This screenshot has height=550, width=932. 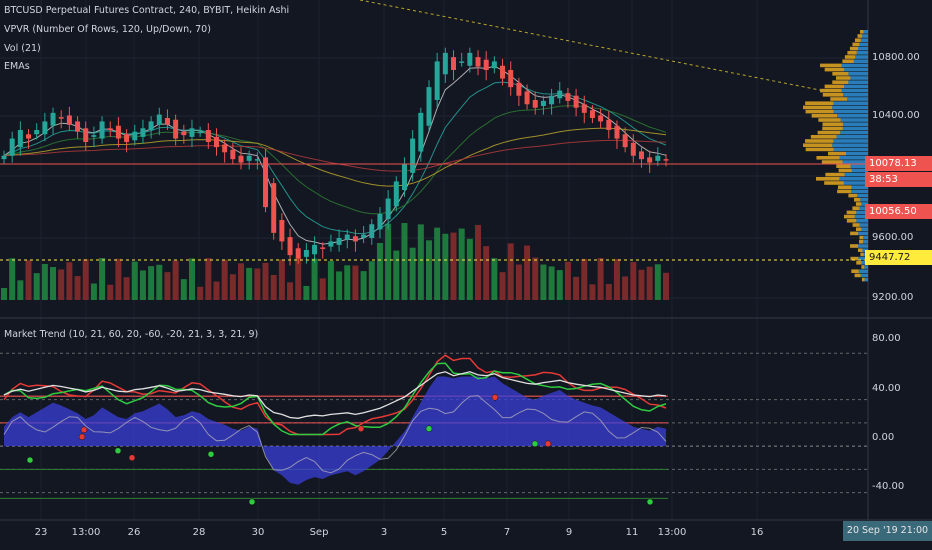 What do you see at coordinates (319, 532) in the screenshot?
I see `time-label: Sep` at bounding box center [319, 532].